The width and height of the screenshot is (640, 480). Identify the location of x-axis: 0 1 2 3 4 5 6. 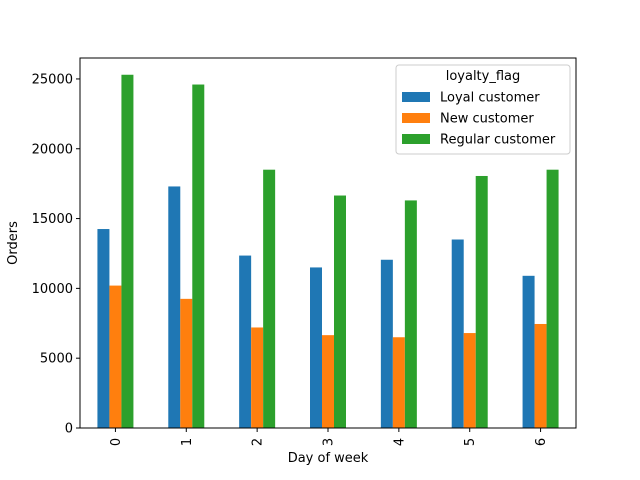
(329, 437).